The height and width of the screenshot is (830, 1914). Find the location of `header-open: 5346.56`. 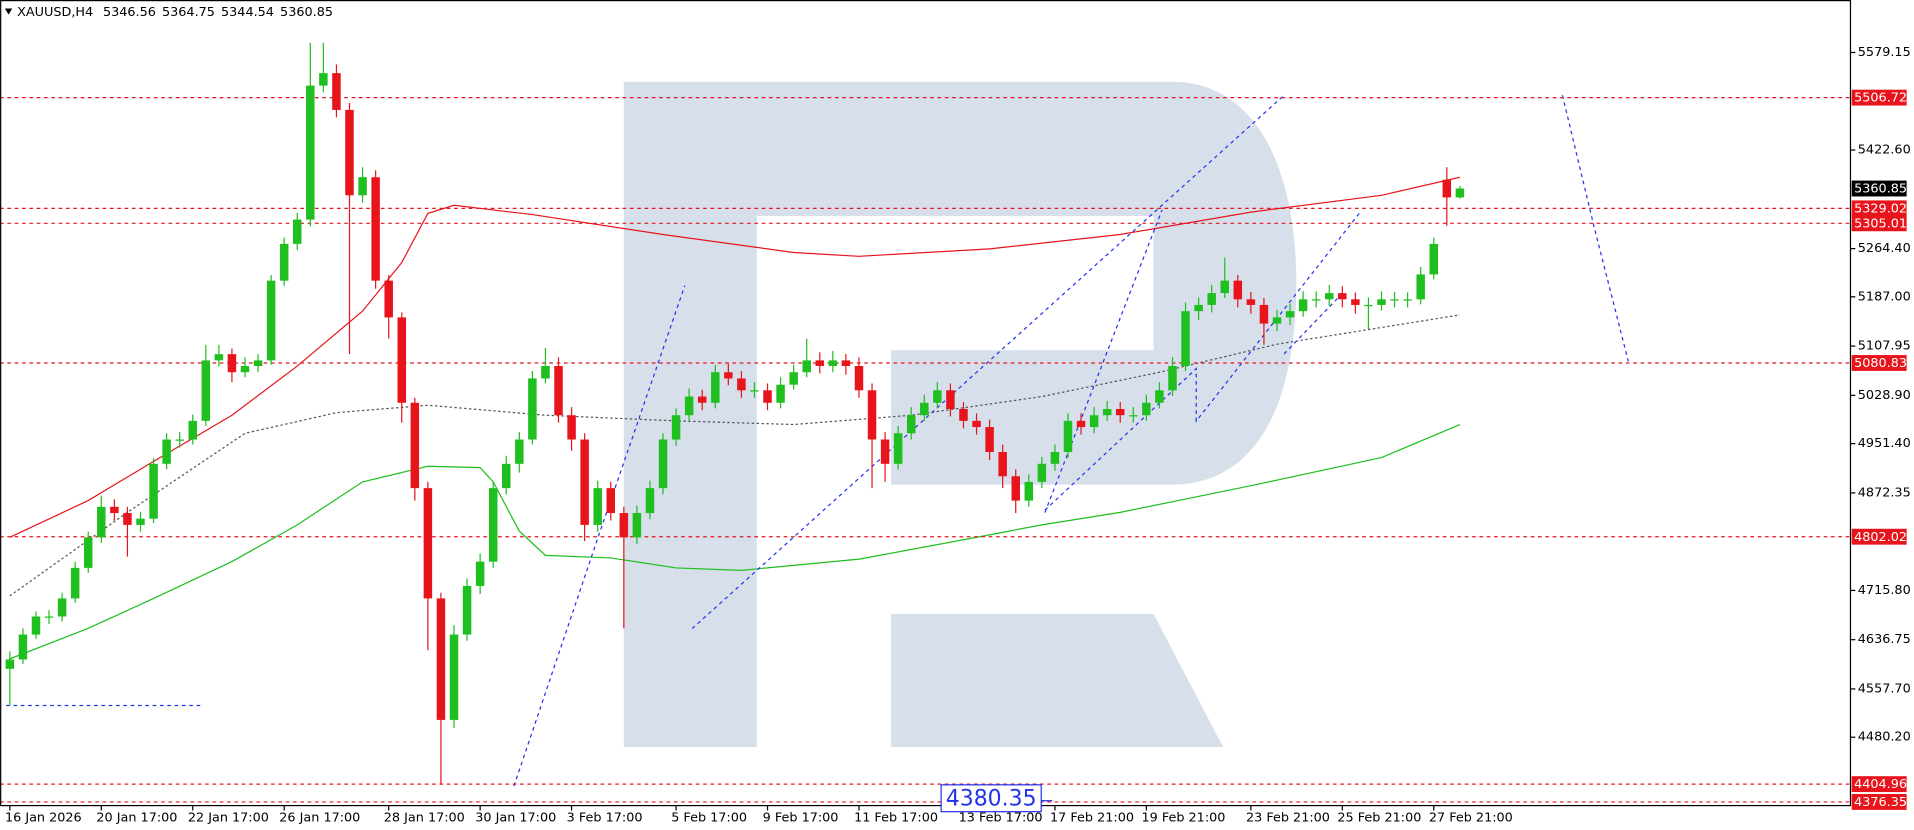

header-open: 5346.56 is located at coordinates (129, 12).